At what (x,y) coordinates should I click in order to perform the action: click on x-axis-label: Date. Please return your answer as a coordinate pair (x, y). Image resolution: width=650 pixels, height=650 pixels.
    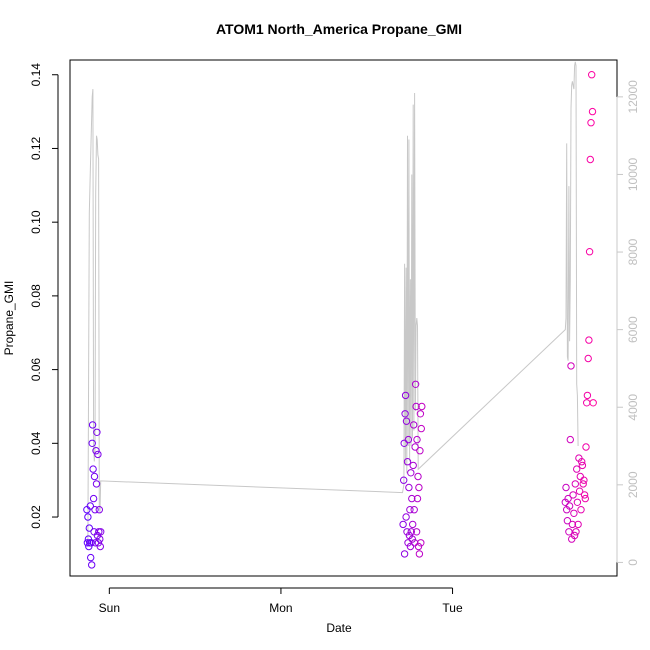
    Looking at the image, I should click on (339, 628).